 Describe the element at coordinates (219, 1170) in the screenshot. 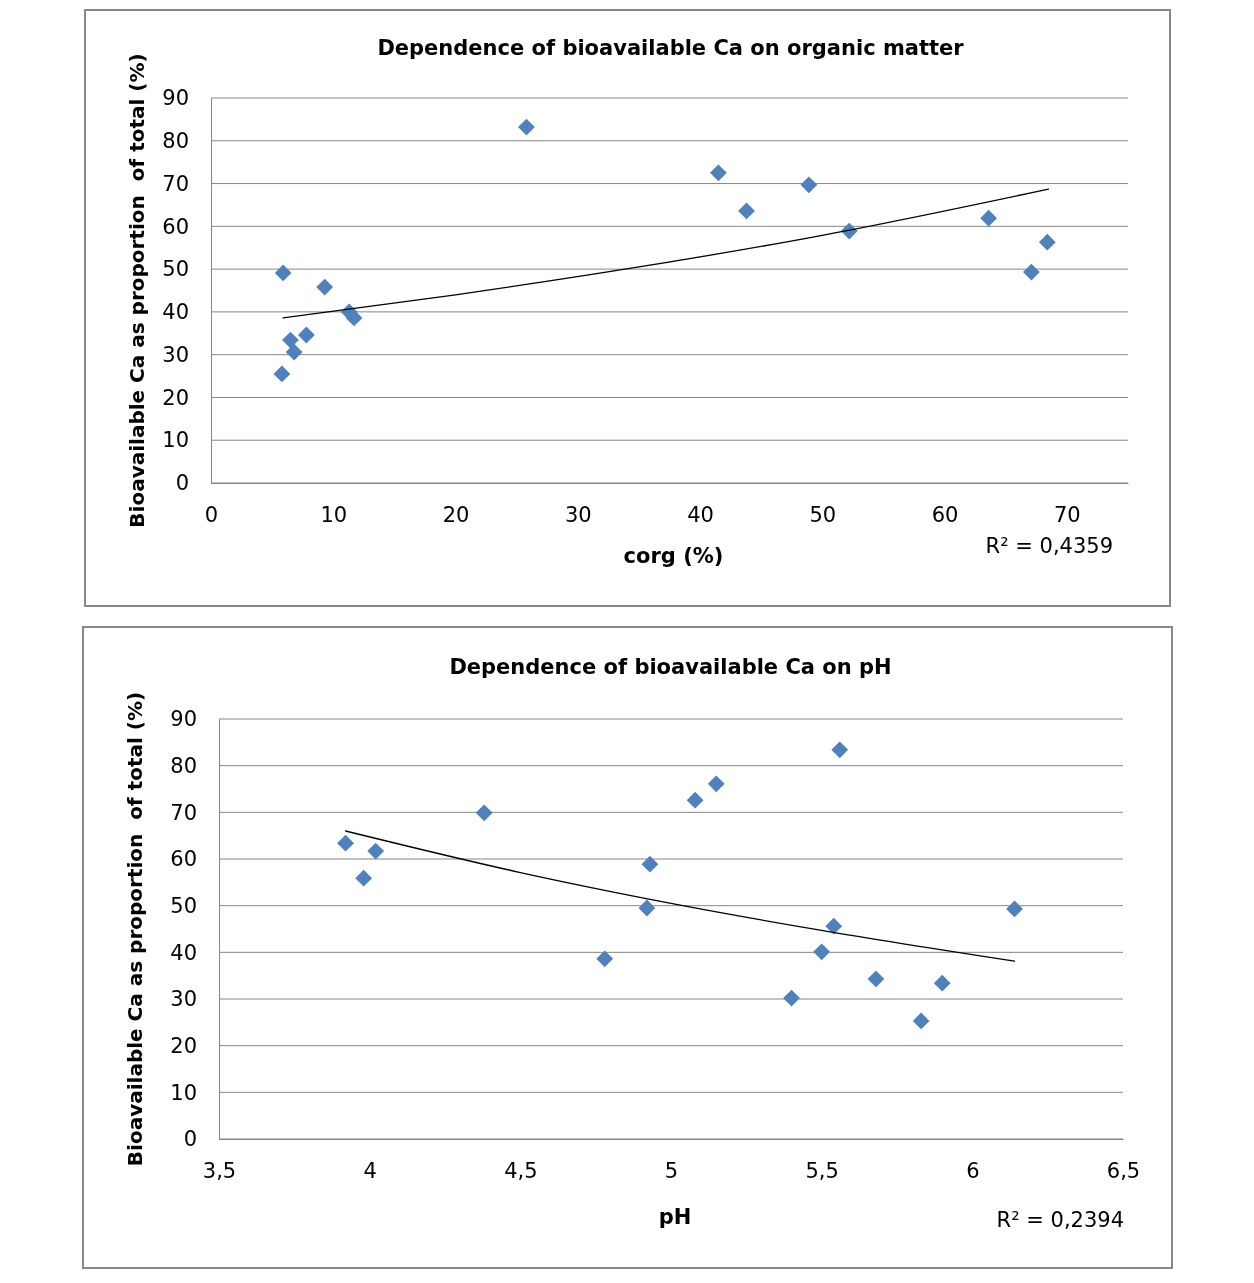

I see `x-tick-label: 3,5` at that location.